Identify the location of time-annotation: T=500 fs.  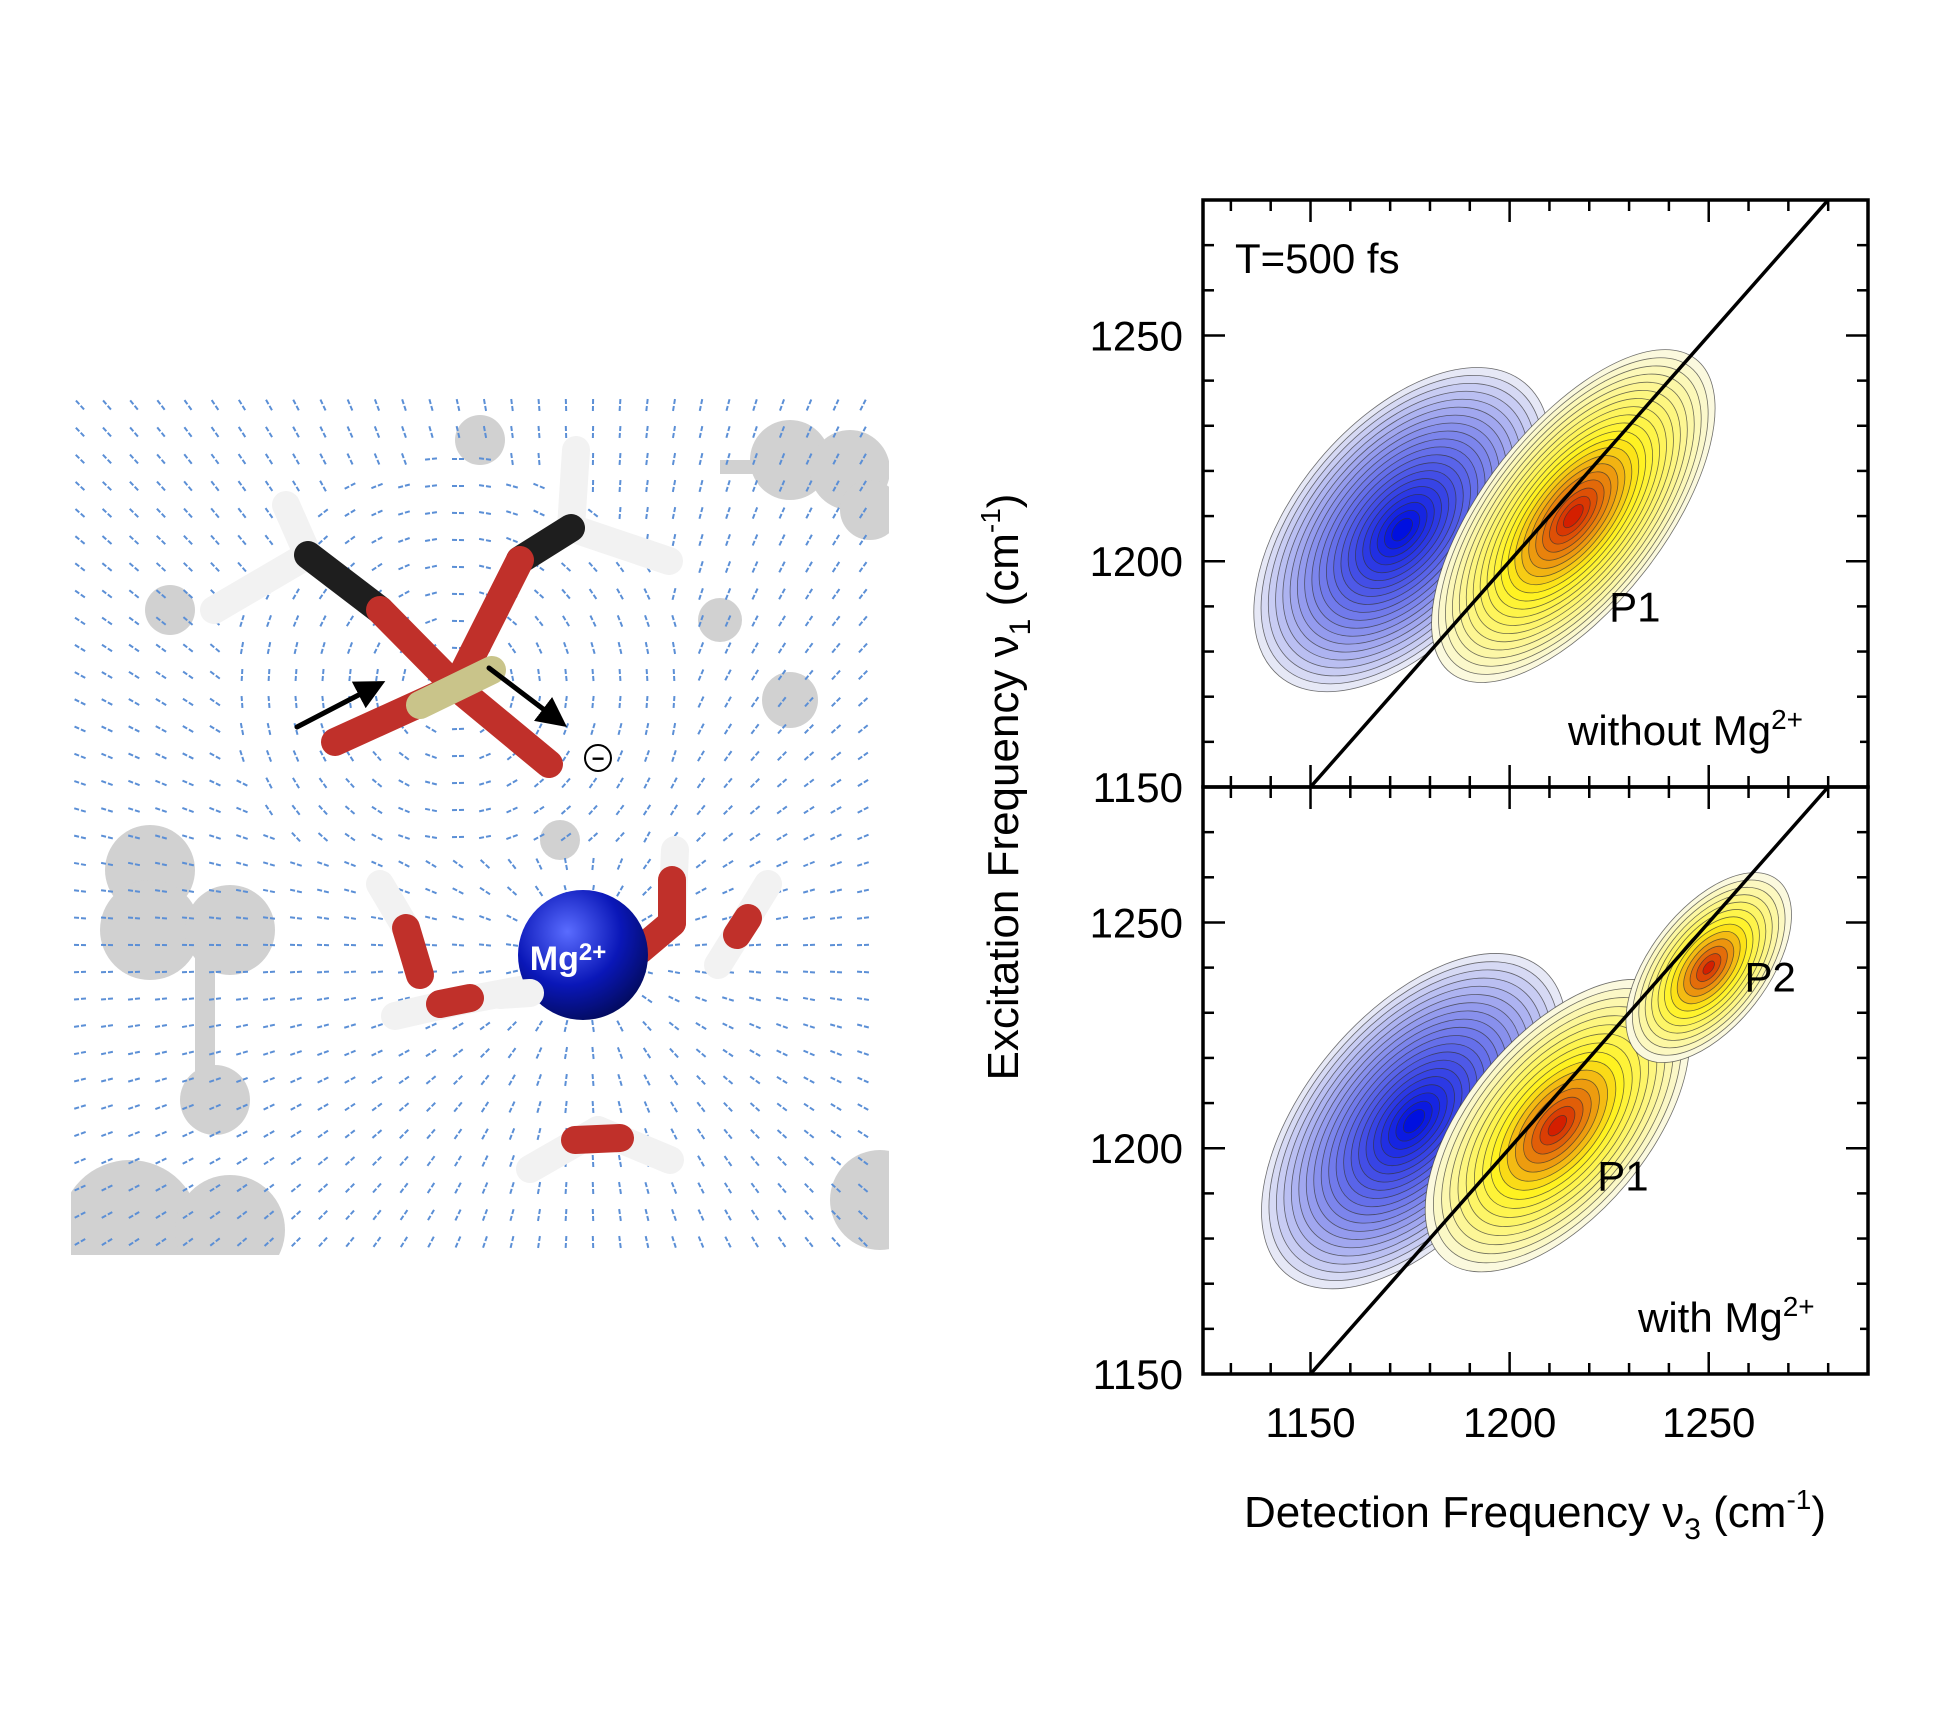
(1317, 258).